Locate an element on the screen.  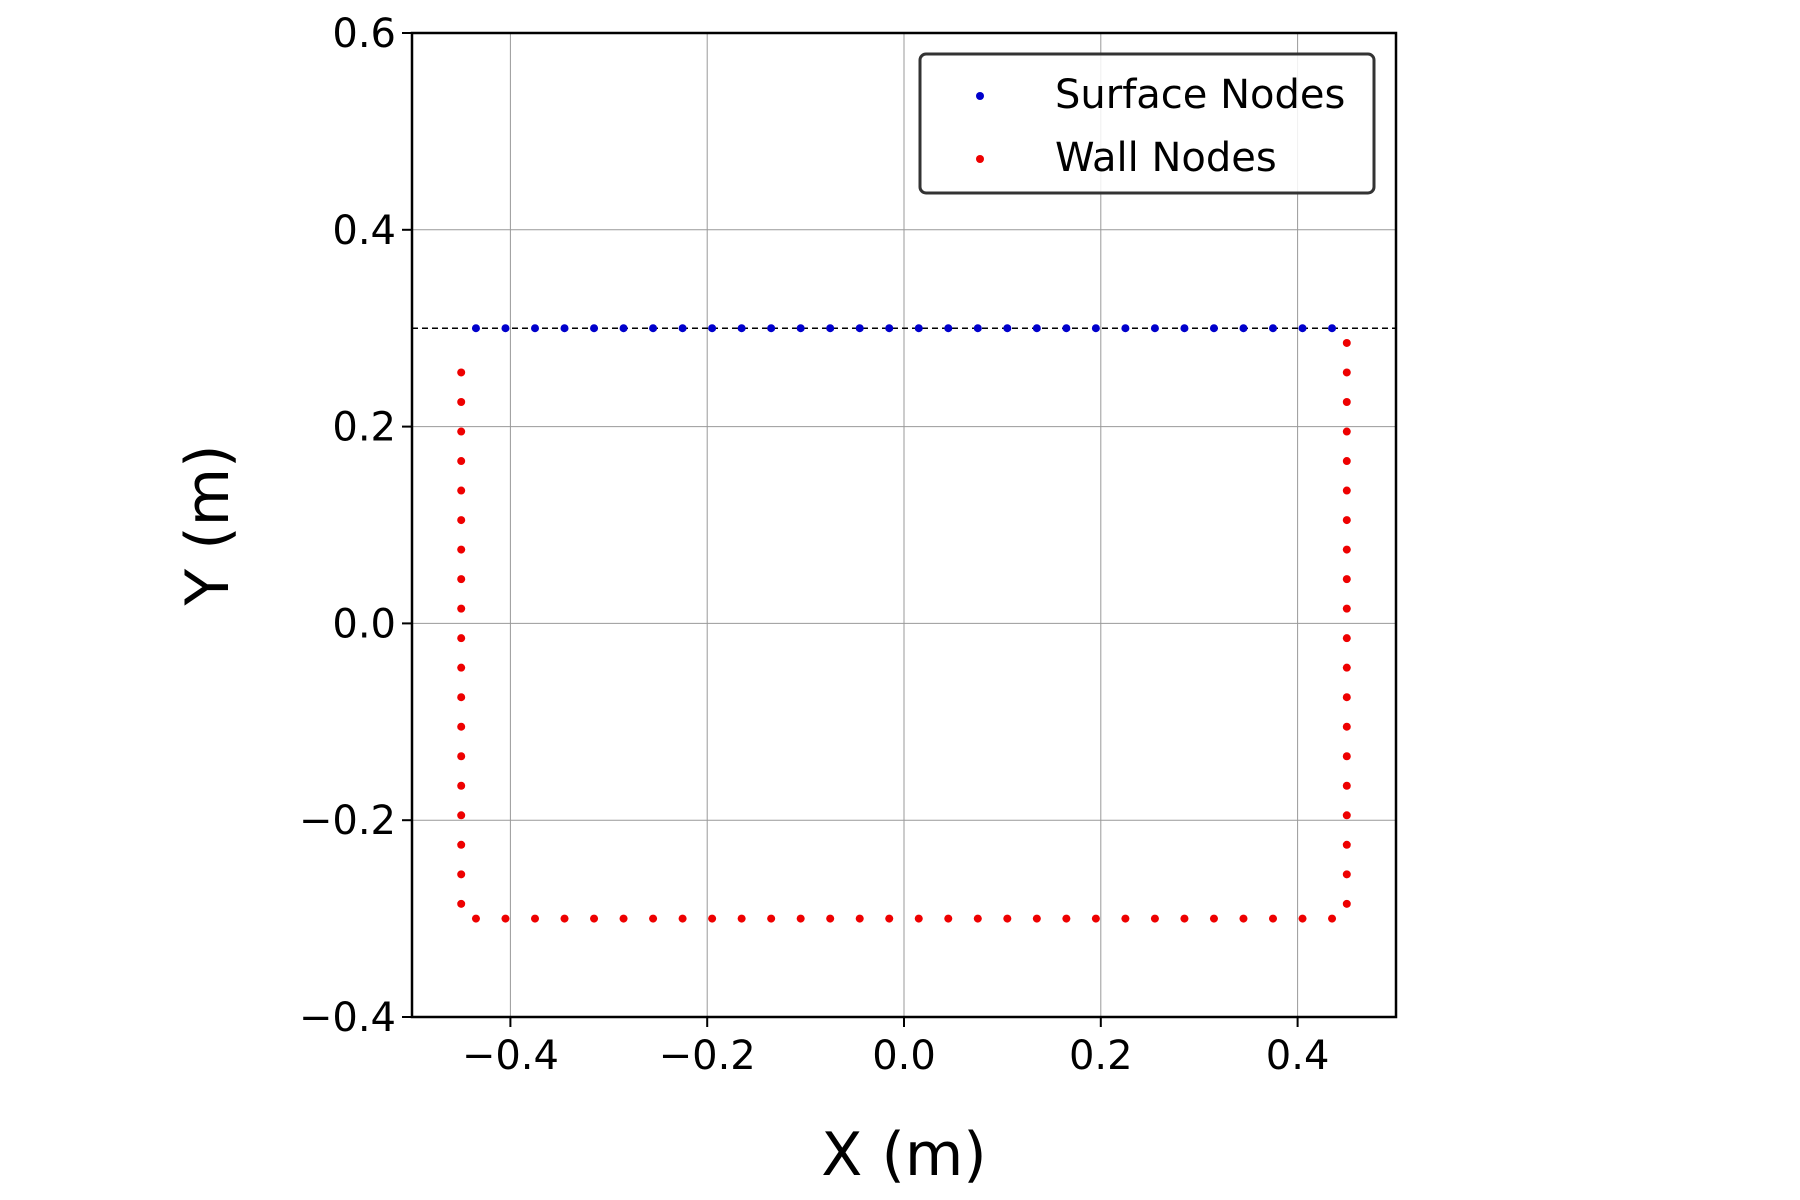
y-tick-label: 0.2 is located at coordinates (364, 428).